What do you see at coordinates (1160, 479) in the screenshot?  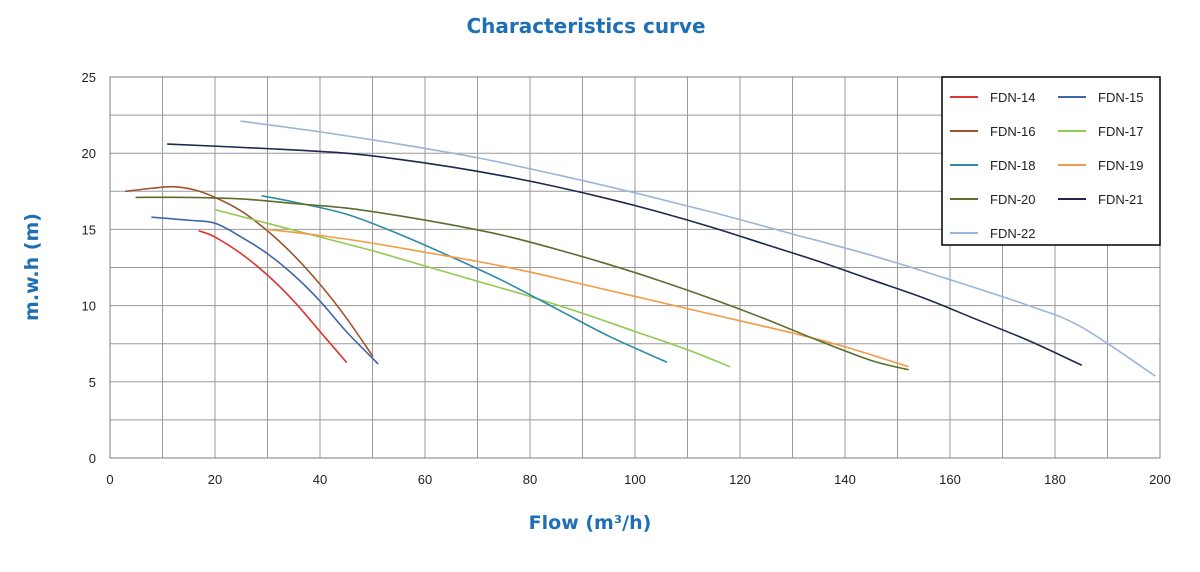 I see `x-tick-label: 200` at bounding box center [1160, 479].